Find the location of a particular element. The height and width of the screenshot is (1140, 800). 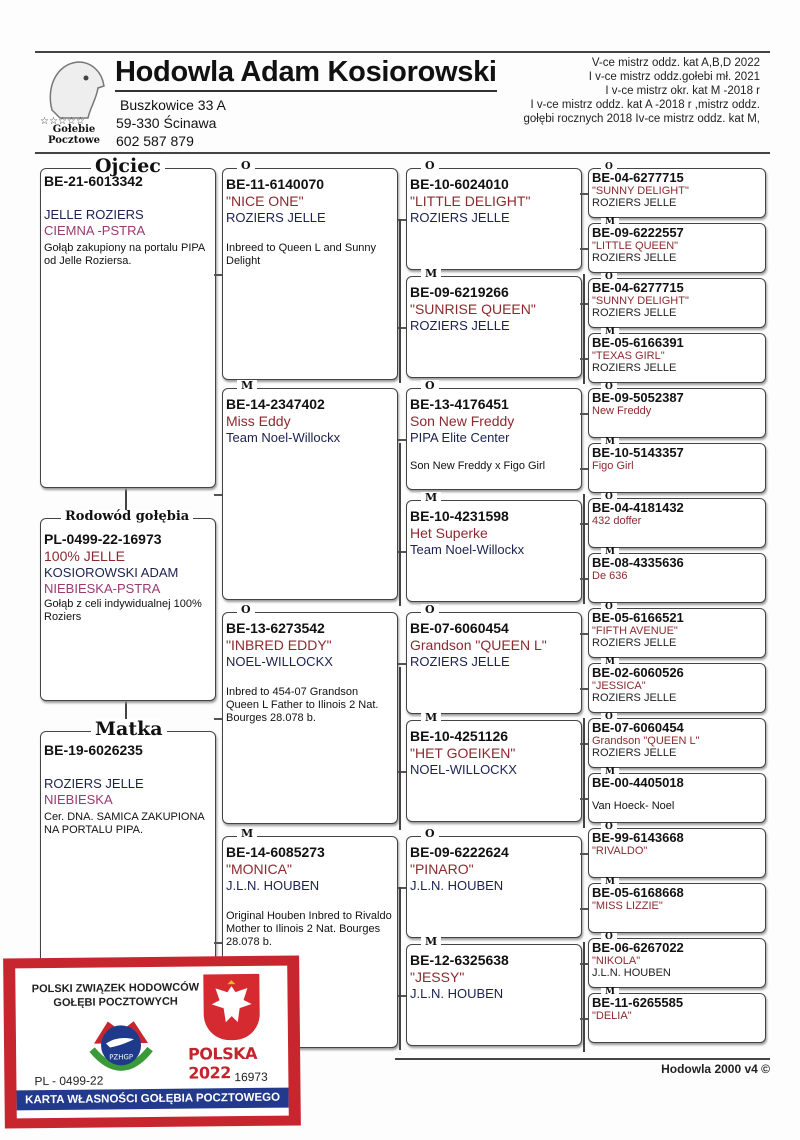

ring-number: BE-99-6143668 is located at coordinates (638, 837).